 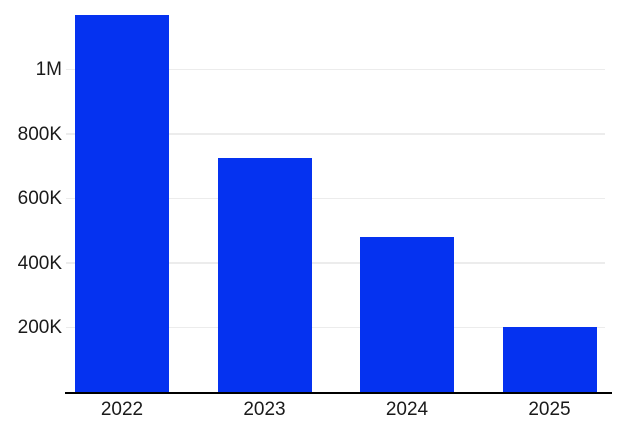 What do you see at coordinates (338, 393) in the screenshot?
I see `x-axis-line` at bounding box center [338, 393].